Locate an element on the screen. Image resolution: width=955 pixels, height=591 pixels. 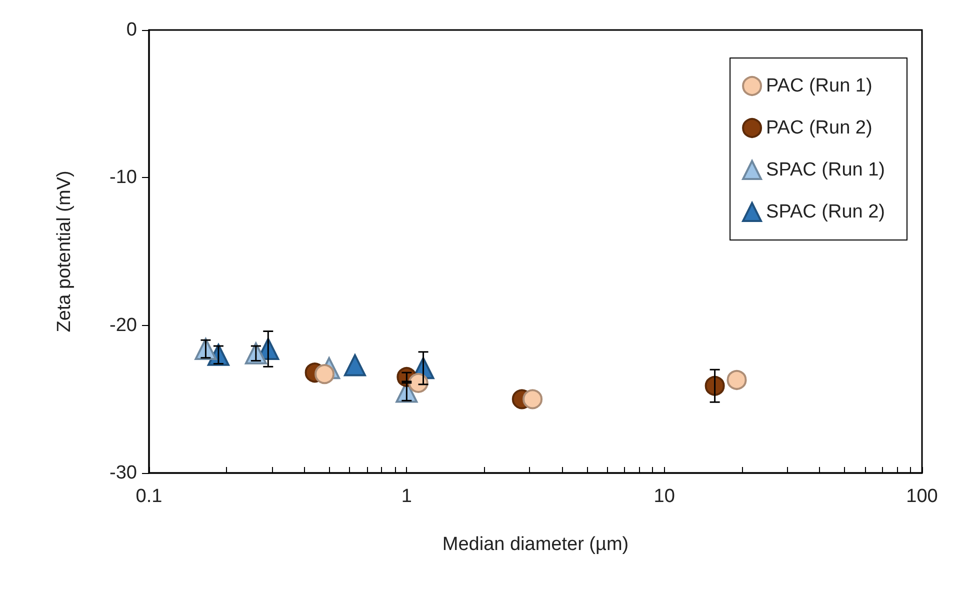
x-axis-title: Median diameter (µm) is located at coordinates (535, 544).